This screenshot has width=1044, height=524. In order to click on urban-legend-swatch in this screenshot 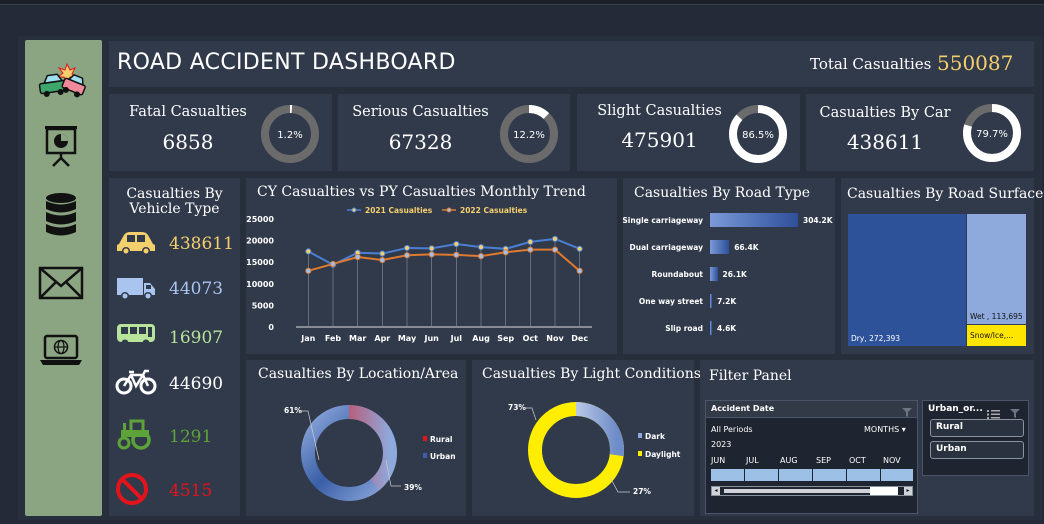, I will do `click(425, 455)`.